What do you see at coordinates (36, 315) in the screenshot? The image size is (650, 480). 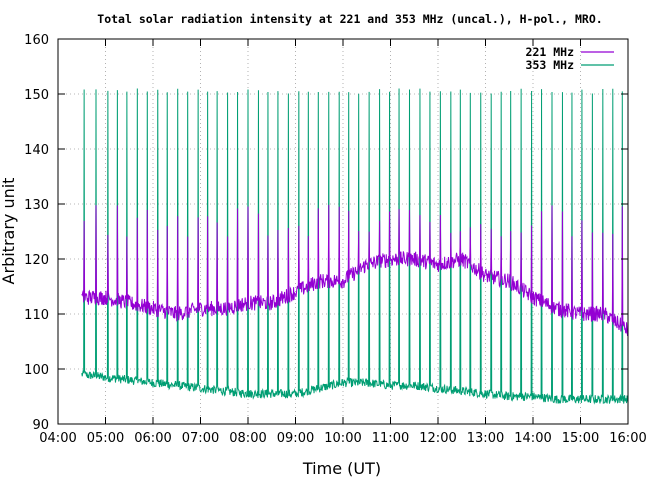 I see `y-tick-label: 110` at bounding box center [36, 315].